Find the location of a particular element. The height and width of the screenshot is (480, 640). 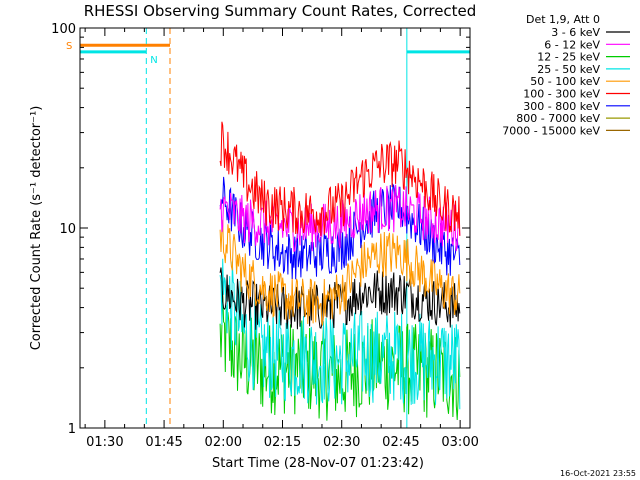

x-tick-label-6: 03:00 is located at coordinates (459, 442).